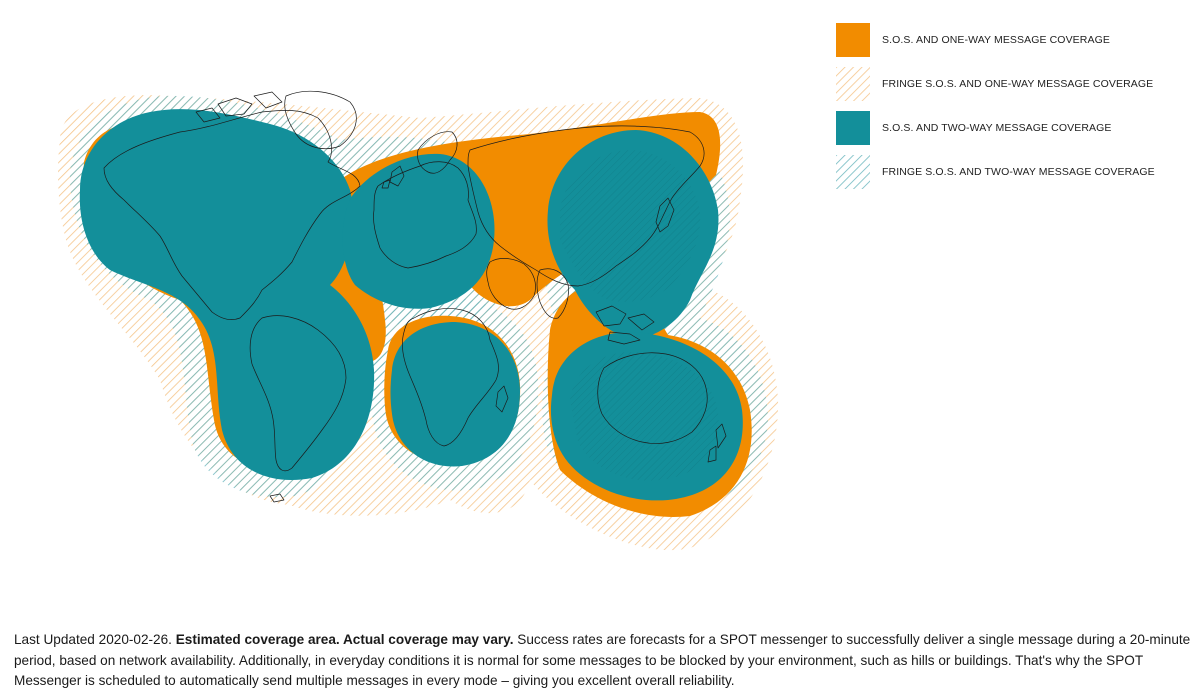 This screenshot has width=1200, height=699. Describe the element at coordinates (717, 443) in the screenshot. I see `outline-new-zealand` at that location.